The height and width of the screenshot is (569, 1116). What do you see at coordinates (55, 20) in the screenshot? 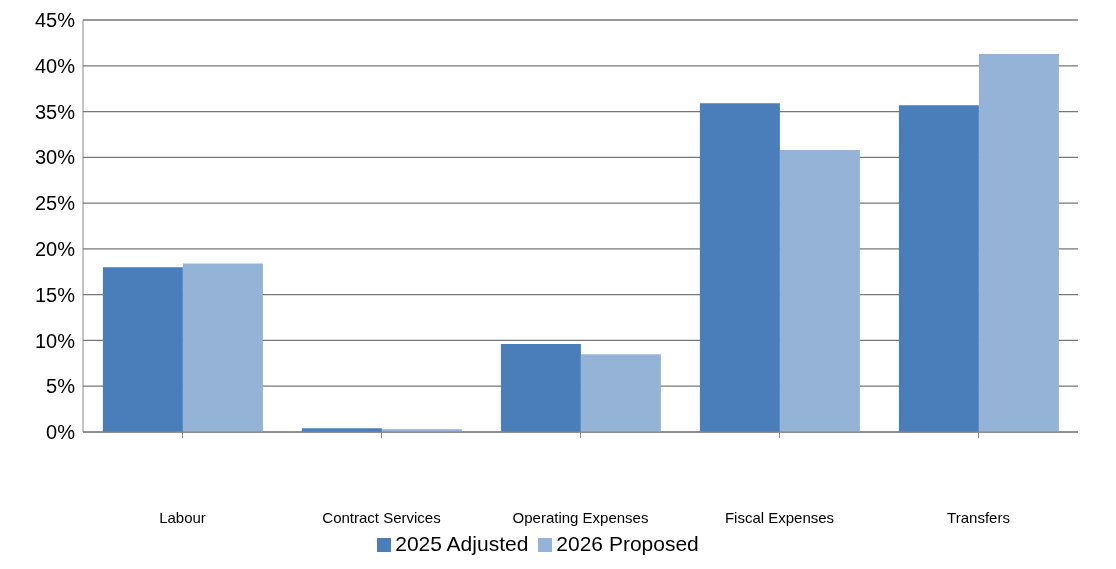
I see `y-tick-label: 45%` at bounding box center [55, 20].